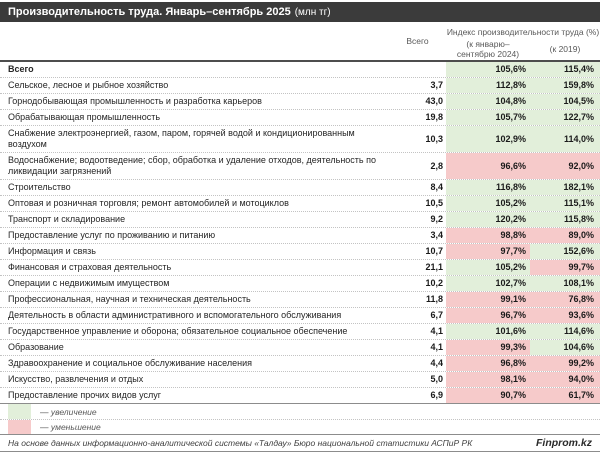 Image resolution: width=600 pixels, height=452 pixels. Describe the element at coordinates (300, 69) in the screenshot. I see `table-row: Всего 105,6% 115,4%` at that location.